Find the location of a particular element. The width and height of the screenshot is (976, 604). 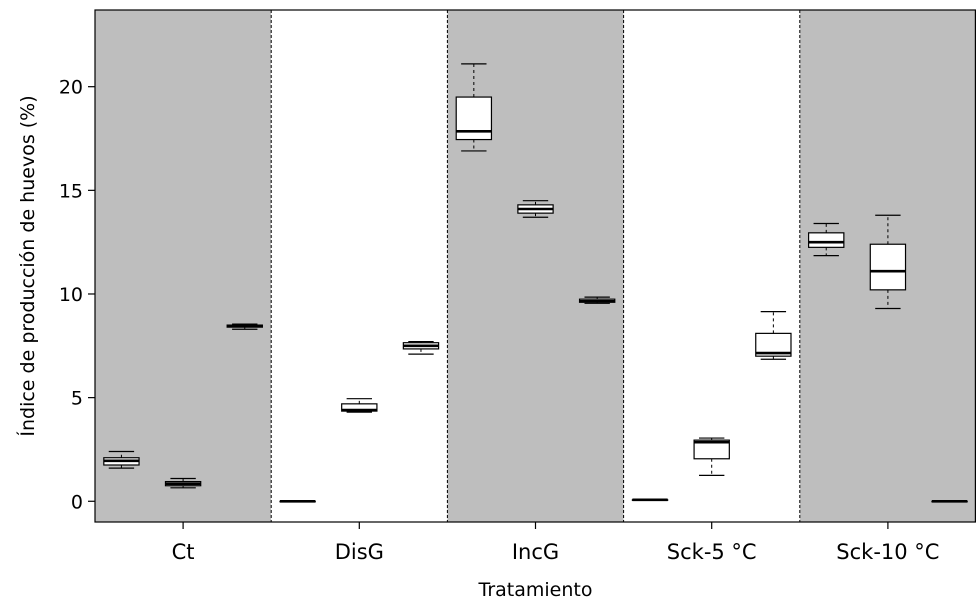

y-axis: 0 5 10 15 20 is located at coordinates (77, 295).